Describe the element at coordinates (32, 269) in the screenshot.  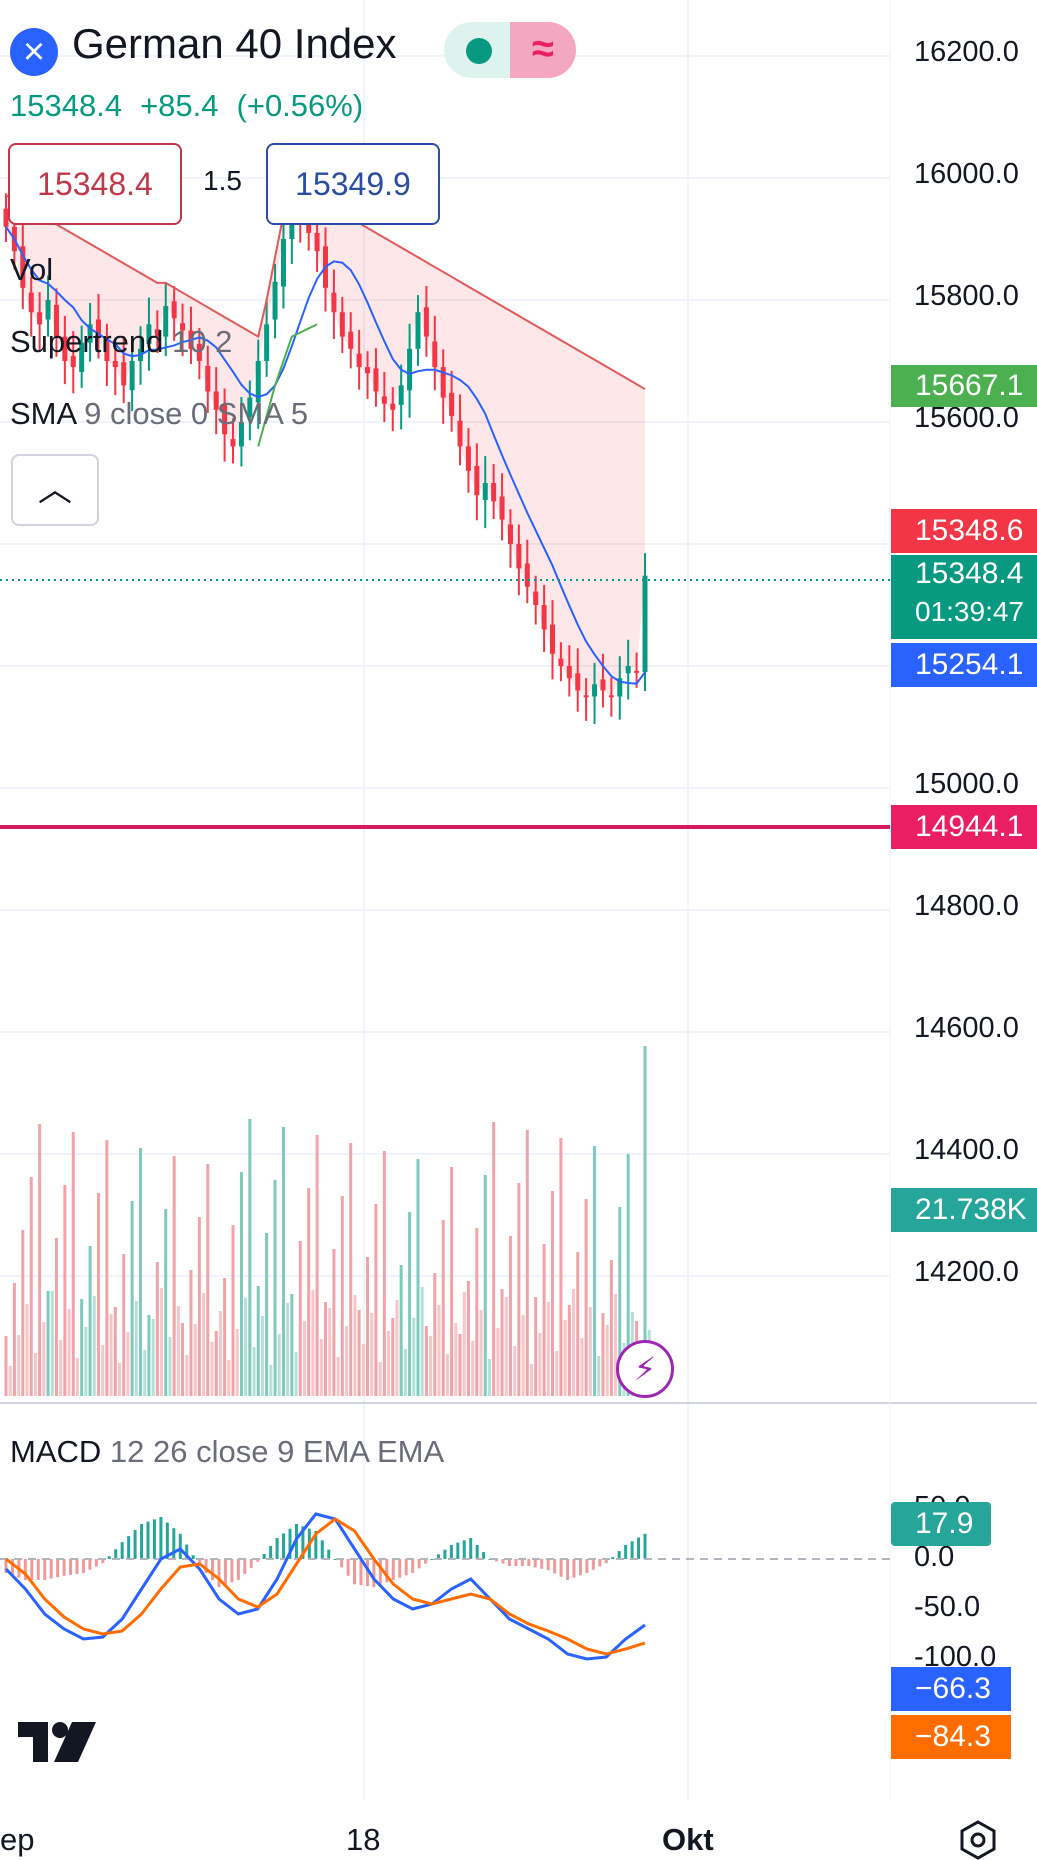
I see `legend-vol: Vol` at that location.